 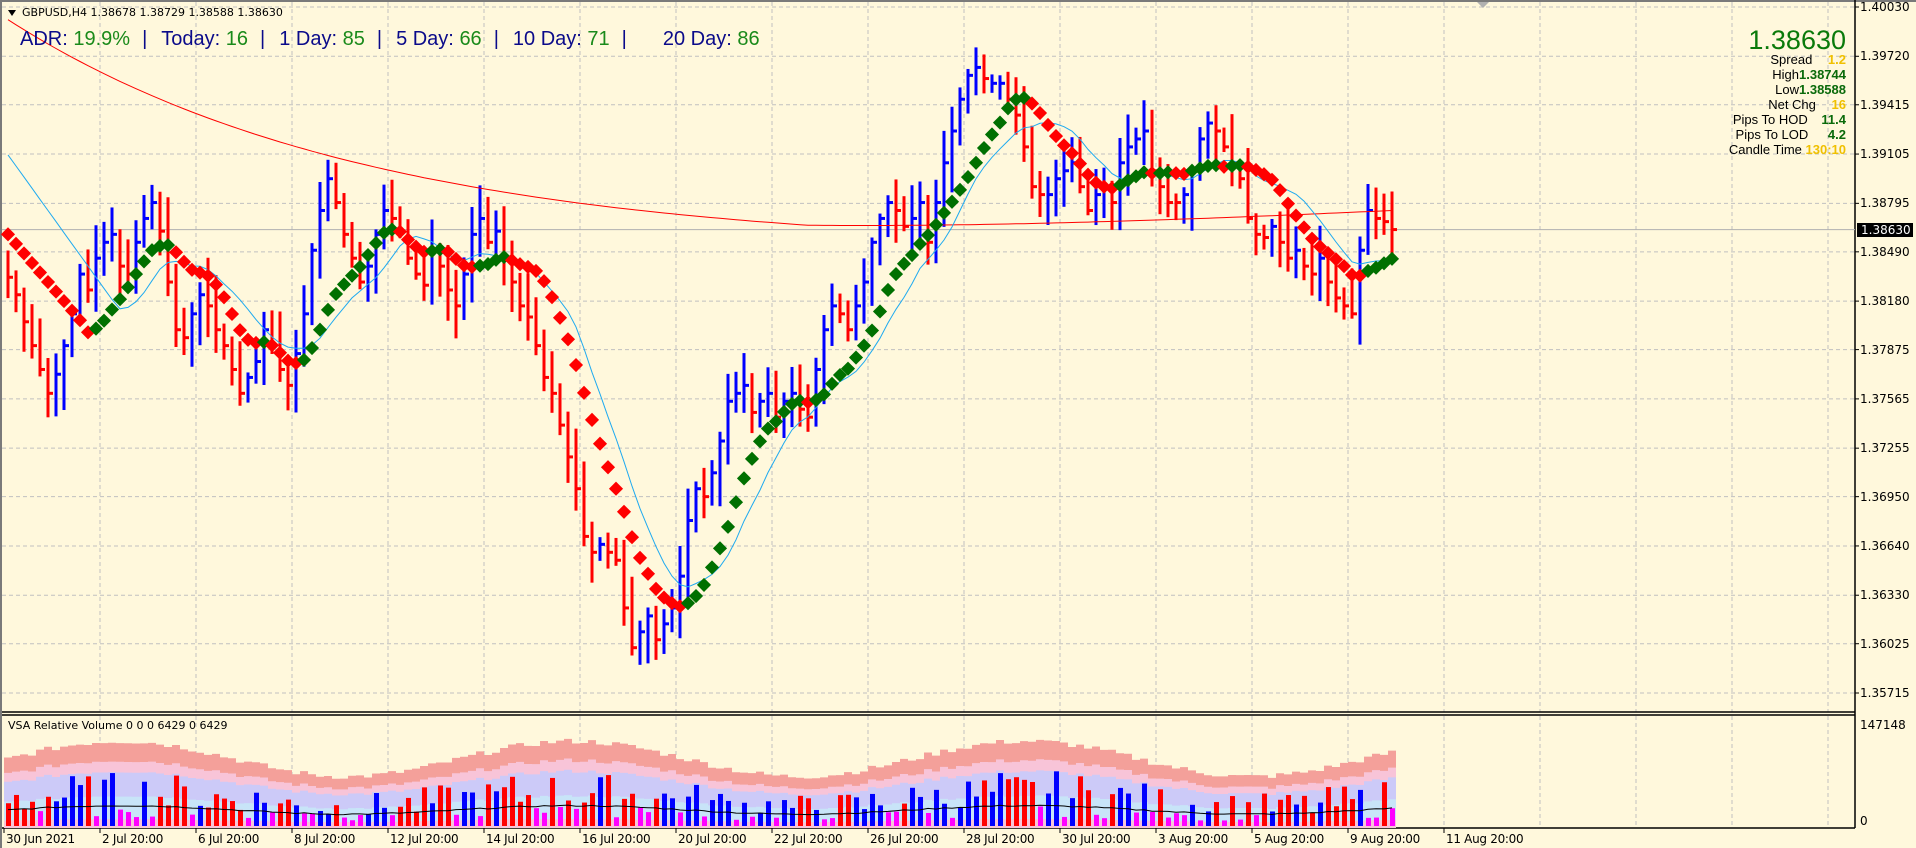 I want to click on time-tick-label: 9 Aug 20:00, so click(x=1385, y=839).